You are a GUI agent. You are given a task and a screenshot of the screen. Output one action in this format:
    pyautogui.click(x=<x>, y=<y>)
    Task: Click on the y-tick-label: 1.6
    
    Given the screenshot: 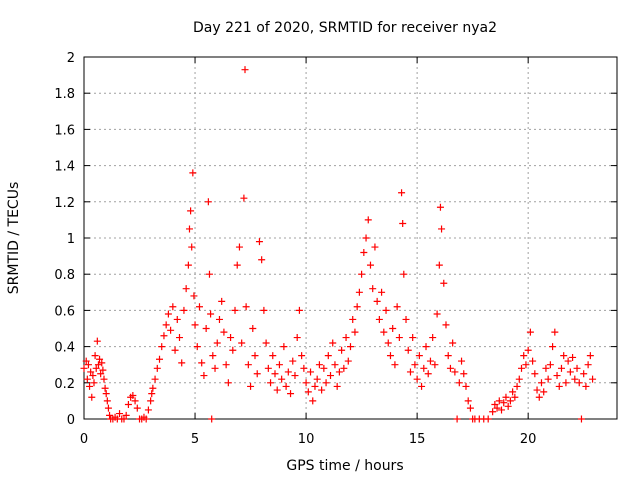 What is the action you would take?
    pyautogui.click(x=64, y=130)
    